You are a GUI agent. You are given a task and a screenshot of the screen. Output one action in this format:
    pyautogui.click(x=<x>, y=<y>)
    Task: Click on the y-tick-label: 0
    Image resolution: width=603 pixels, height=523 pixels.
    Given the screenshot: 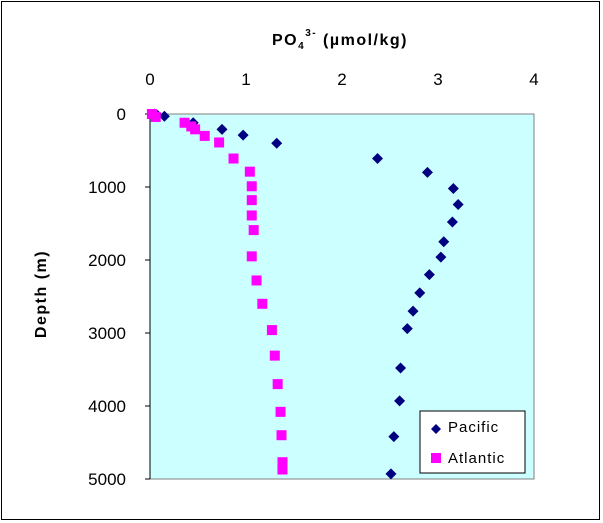 What is the action you would take?
    pyautogui.click(x=121, y=114)
    